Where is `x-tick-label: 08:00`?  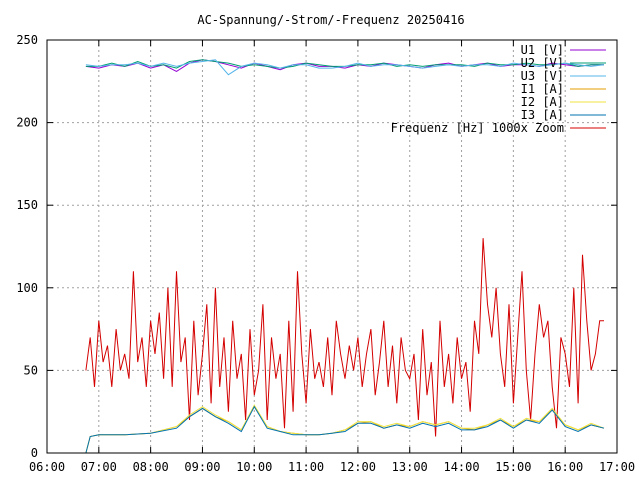 x-tick-label: 08:00 is located at coordinates (151, 467).